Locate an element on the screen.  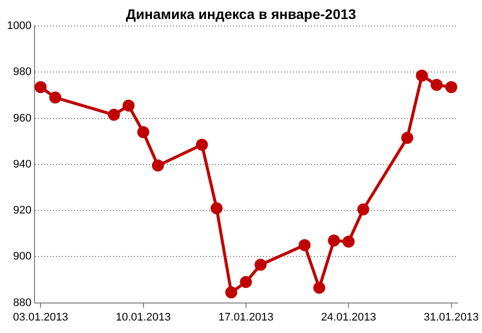
y-tick-label: 880 is located at coordinates (22, 302).